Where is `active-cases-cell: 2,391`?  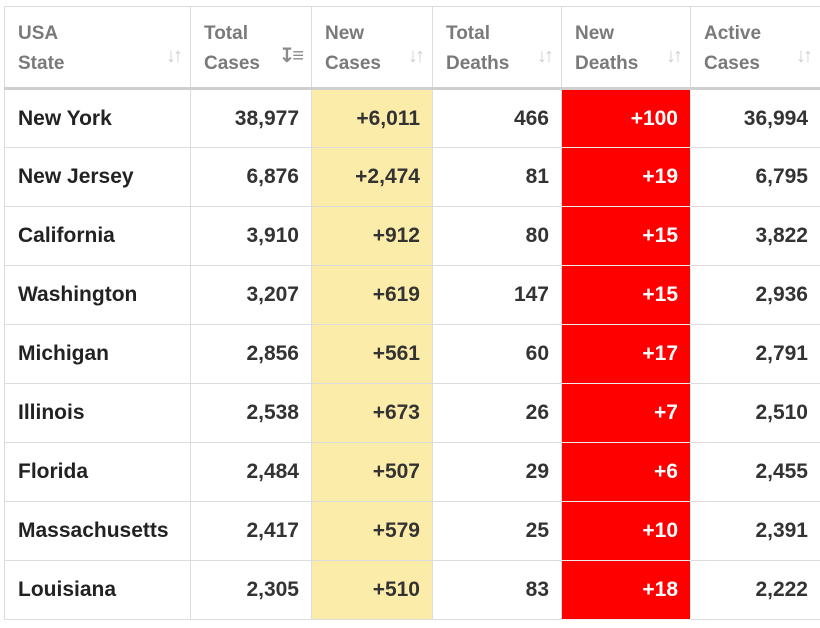 active-cases-cell: 2,391 is located at coordinates (755, 531).